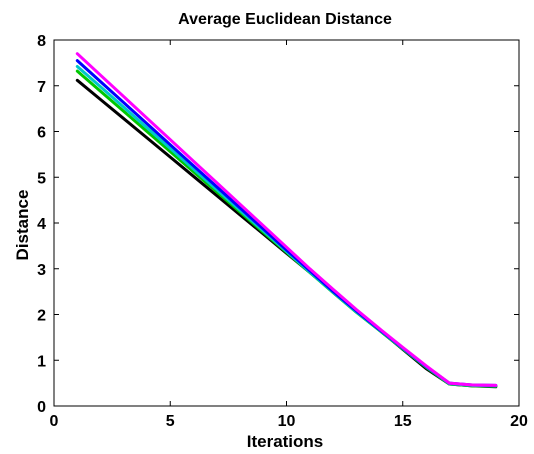 This screenshot has width=534, height=454. Describe the element at coordinates (22, 225) in the screenshot. I see `y-axis-label: Distance` at that location.